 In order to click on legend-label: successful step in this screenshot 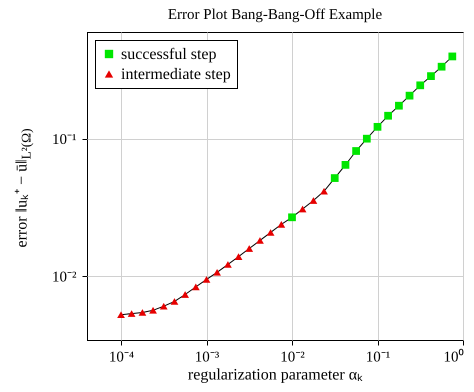, I will do `click(169, 54)`.